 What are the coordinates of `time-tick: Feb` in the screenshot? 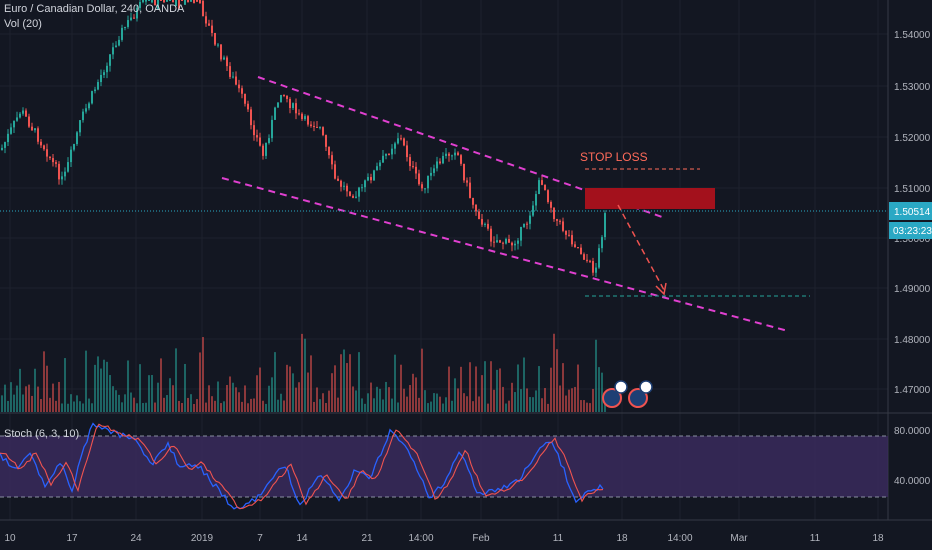 It's located at (481, 538).